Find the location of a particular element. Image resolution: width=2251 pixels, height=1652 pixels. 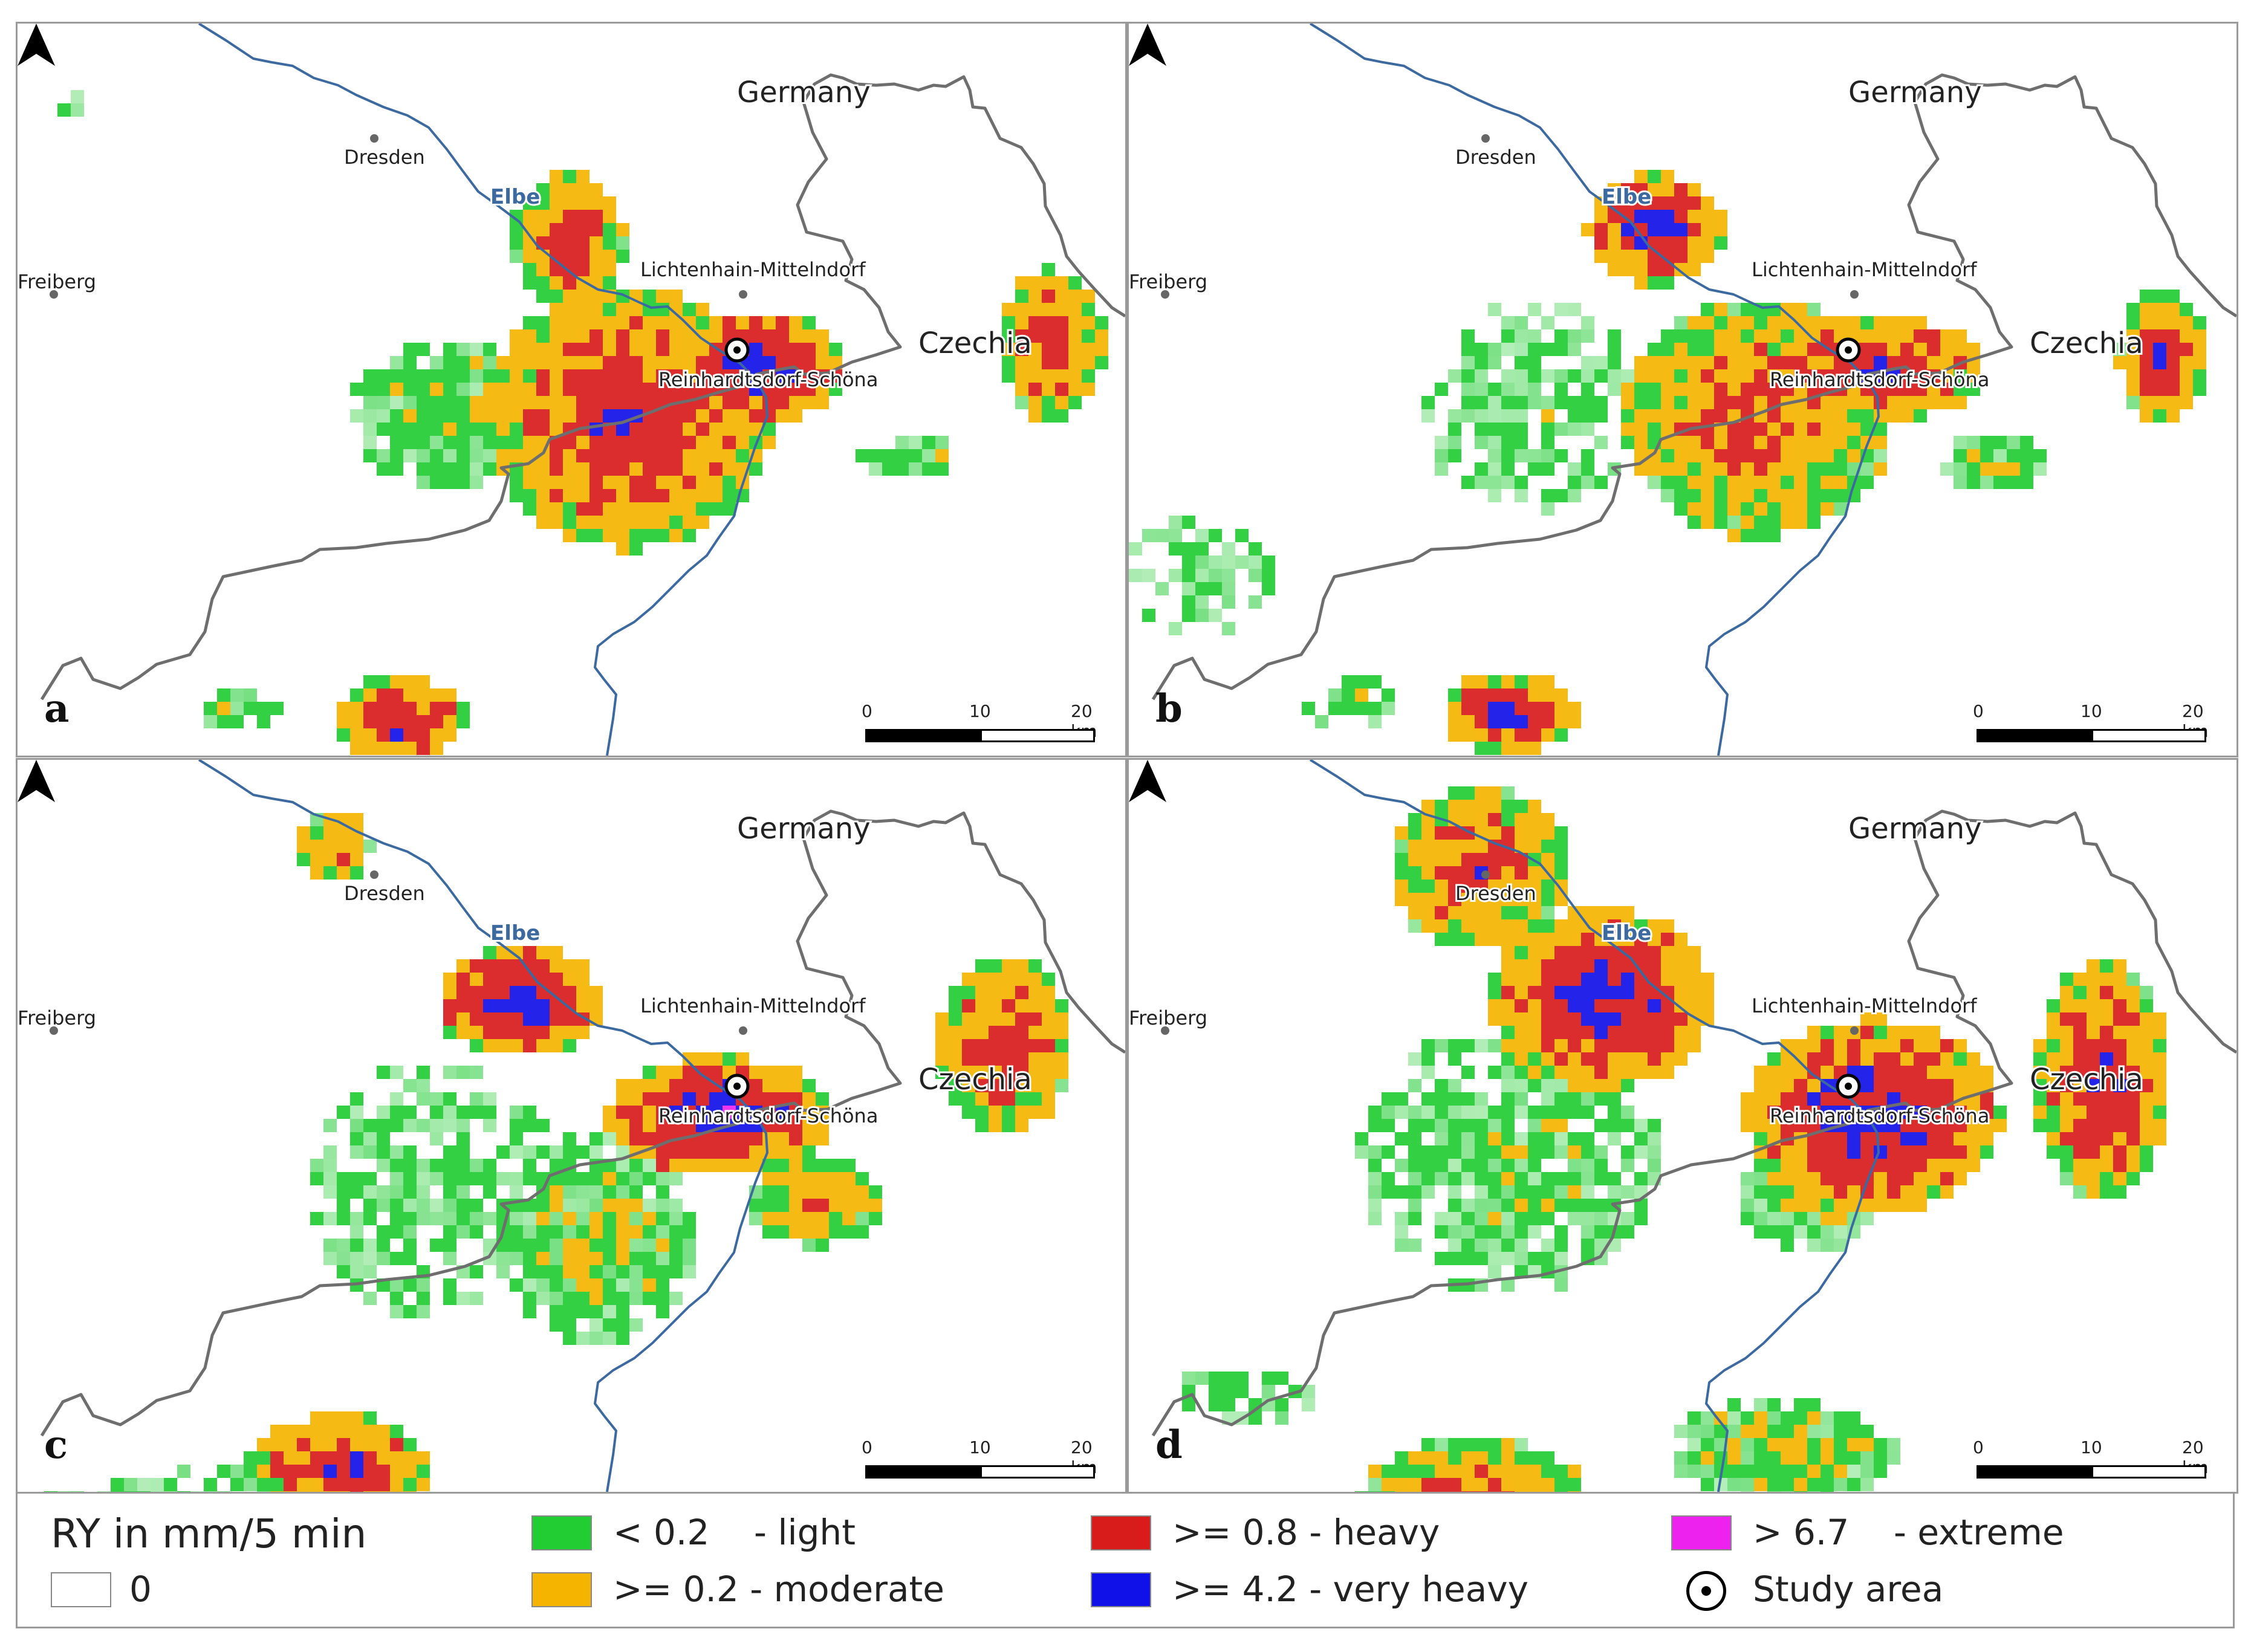

legend-label-heavy: >= 0.8 - heavy is located at coordinates (1306, 1532).